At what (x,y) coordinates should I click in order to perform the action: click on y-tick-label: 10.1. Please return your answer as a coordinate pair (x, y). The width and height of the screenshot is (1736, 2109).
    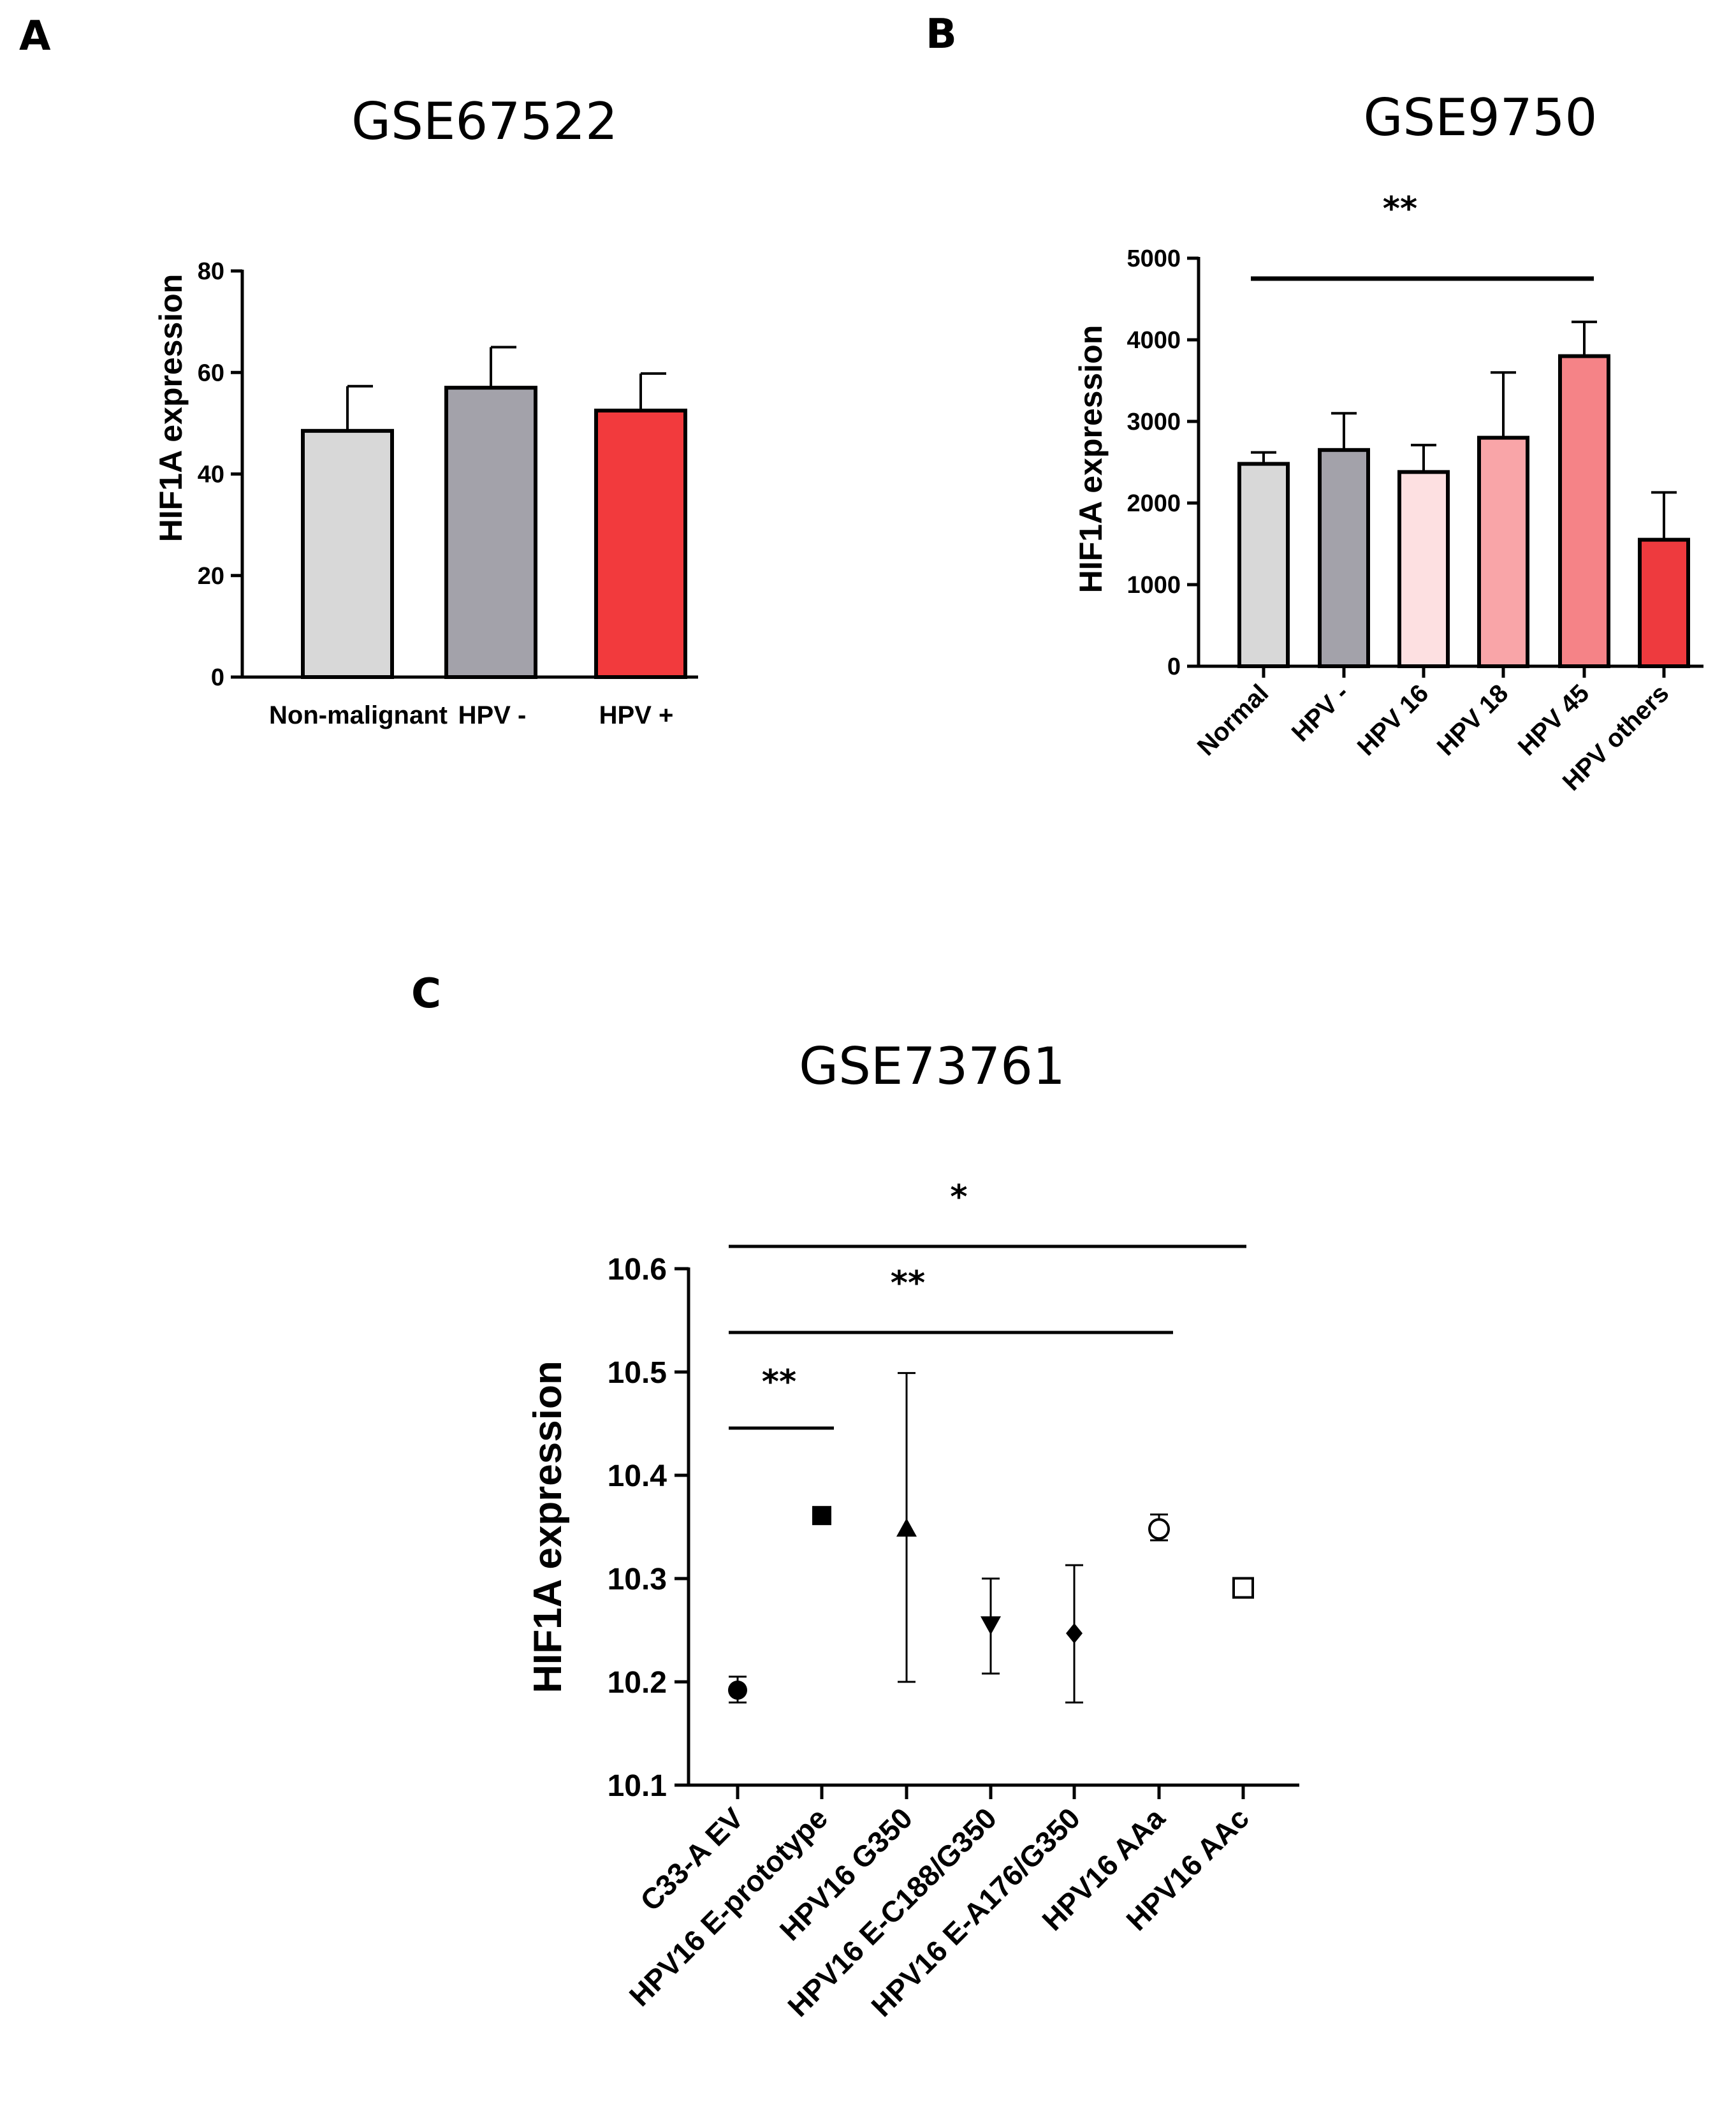
    Looking at the image, I should click on (637, 1786).